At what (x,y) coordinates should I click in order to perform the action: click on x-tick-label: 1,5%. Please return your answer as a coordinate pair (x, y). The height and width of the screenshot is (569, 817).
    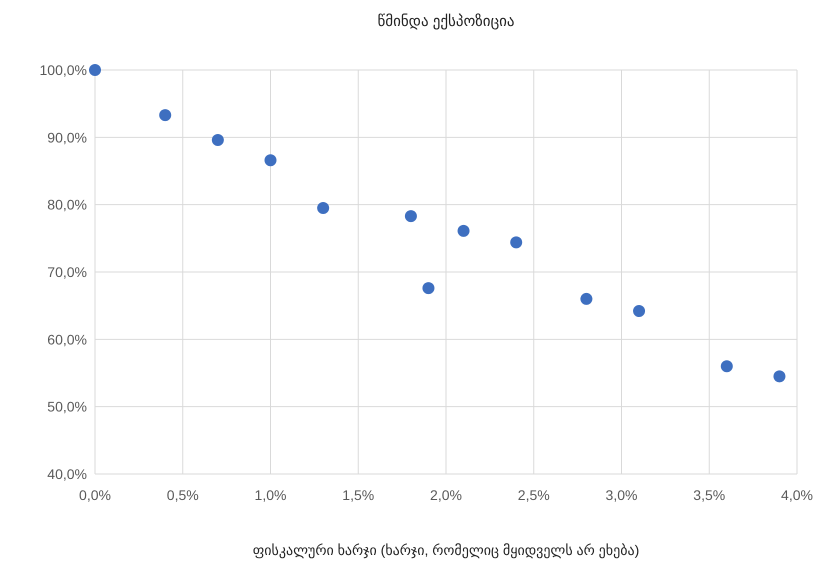
    Looking at the image, I should click on (358, 495).